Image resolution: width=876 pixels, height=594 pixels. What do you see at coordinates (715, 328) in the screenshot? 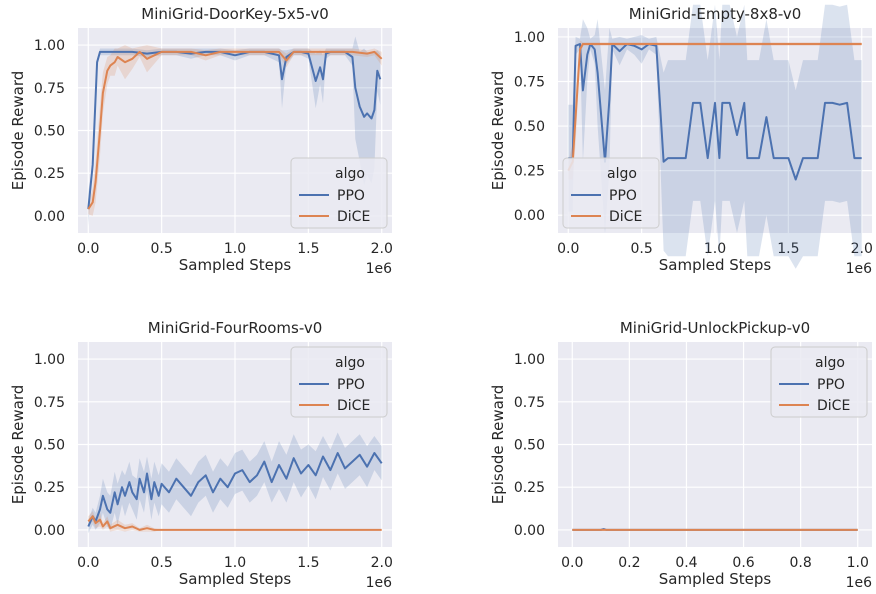
I see `chart-title: MiniGrid-UnlockPickup-v0` at bounding box center [715, 328].